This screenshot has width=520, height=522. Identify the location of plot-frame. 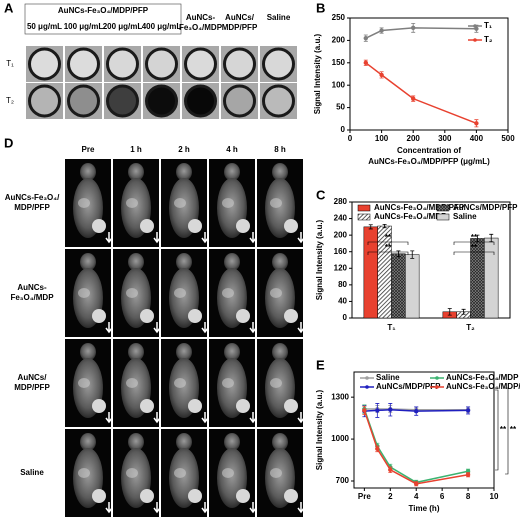
(431, 260).